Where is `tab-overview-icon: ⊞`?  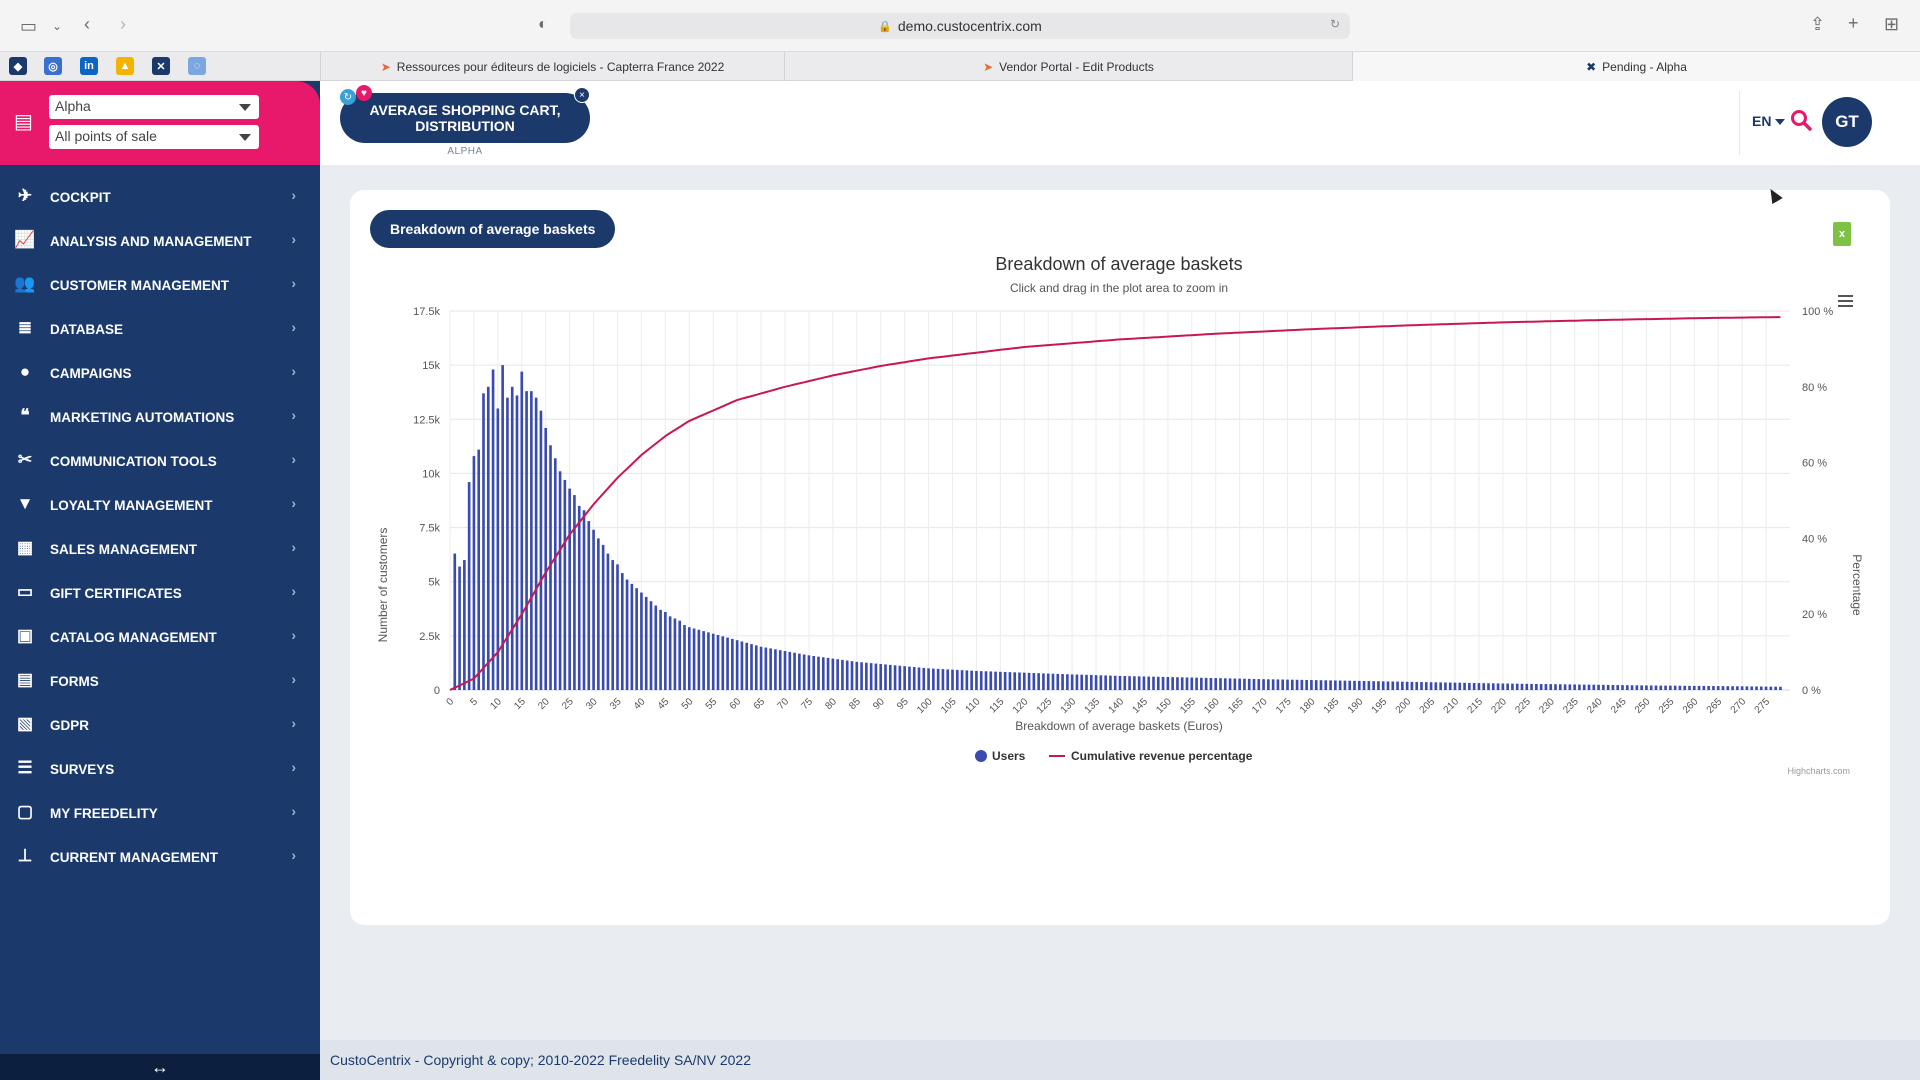 tab-overview-icon: ⊞ is located at coordinates (1892, 24).